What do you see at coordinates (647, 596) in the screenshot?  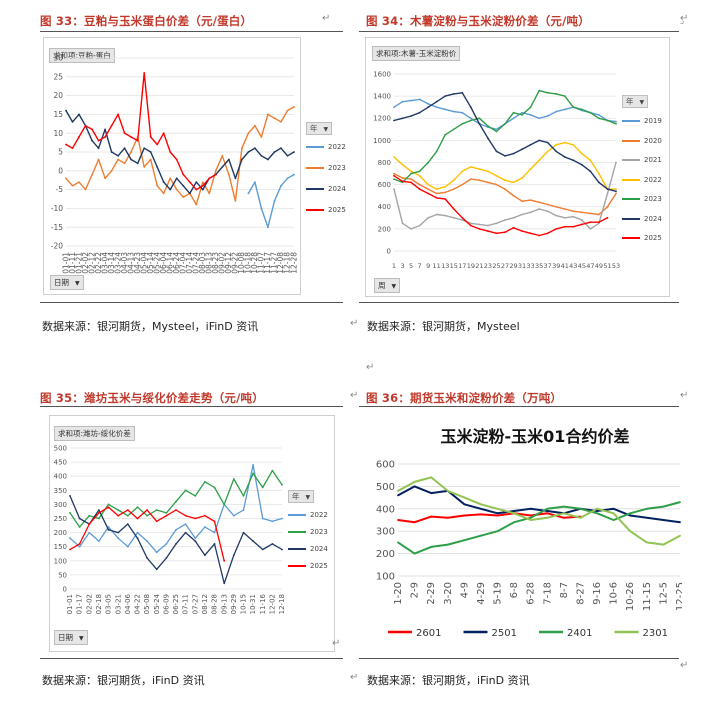 I see `x-tick-label: 11-15` at bounding box center [647, 596].